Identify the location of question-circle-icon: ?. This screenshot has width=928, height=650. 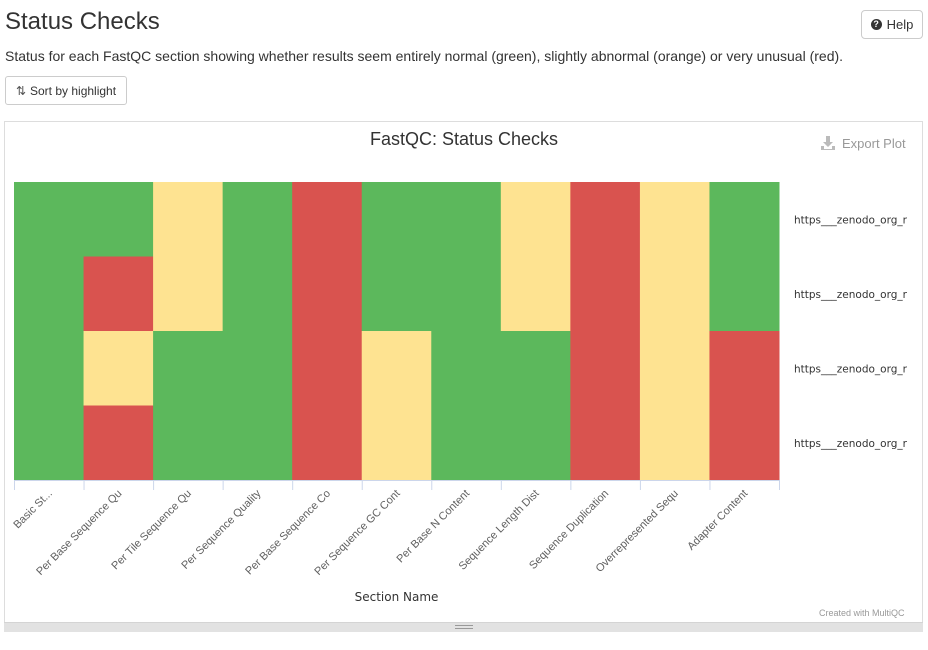
(876, 24).